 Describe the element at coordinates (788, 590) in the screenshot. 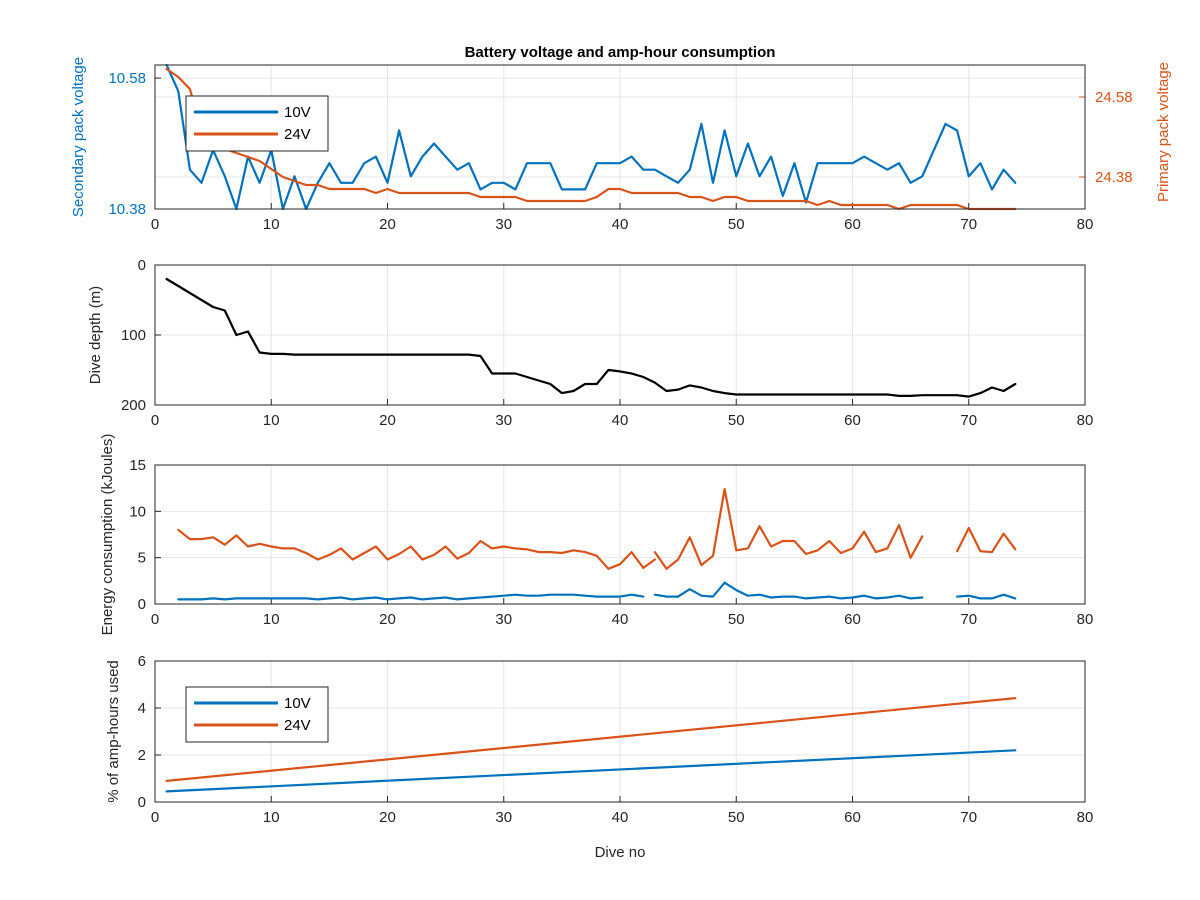

I see `series-line-series2-seg2` at that location.